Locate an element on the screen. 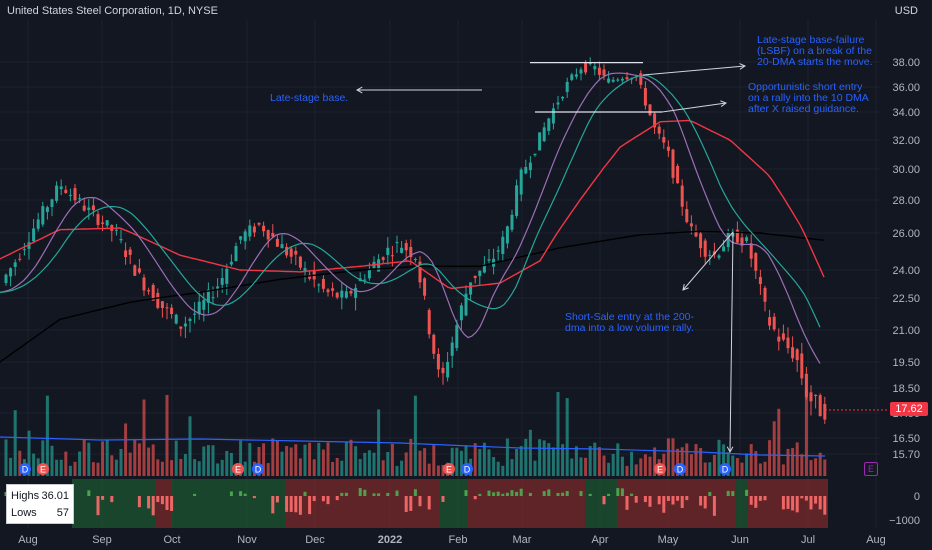 This screenshot has height=550, width=932. event-marker-label-3: D is located at coordinates (258, 470).